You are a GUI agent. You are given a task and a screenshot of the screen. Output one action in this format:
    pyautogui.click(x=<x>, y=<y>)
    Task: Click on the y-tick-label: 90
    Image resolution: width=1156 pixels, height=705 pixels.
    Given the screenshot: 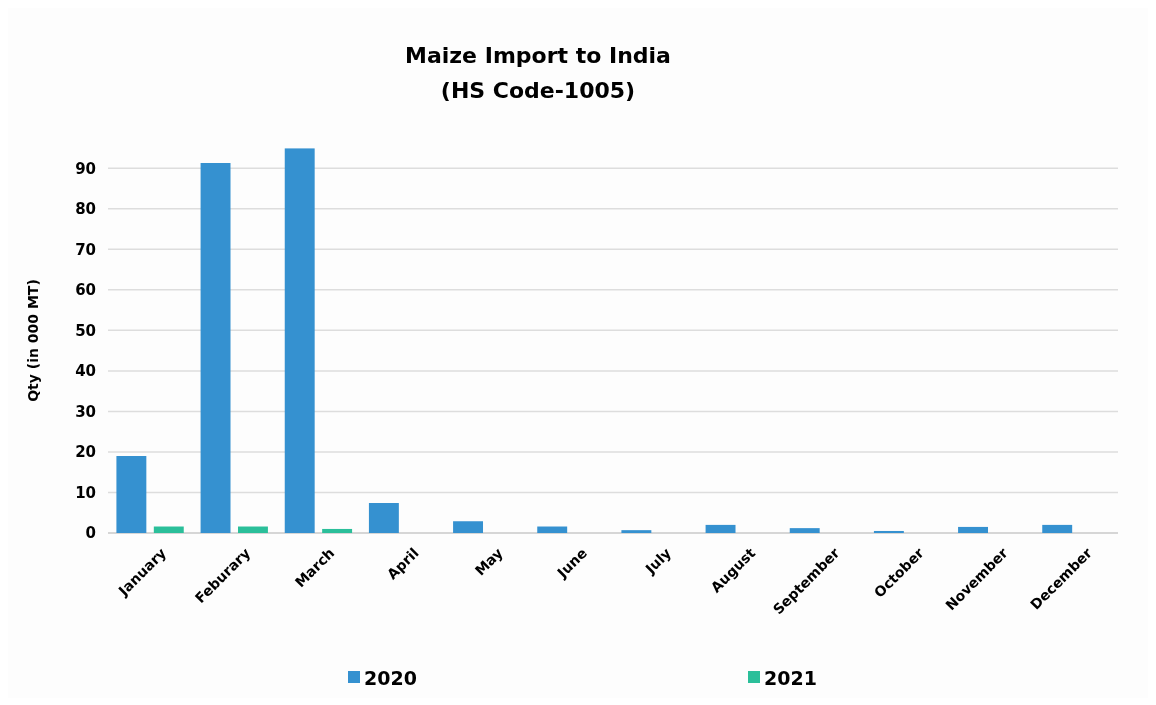 What is the action you would take?
    pyautogui.click(x=85, y=168)
    